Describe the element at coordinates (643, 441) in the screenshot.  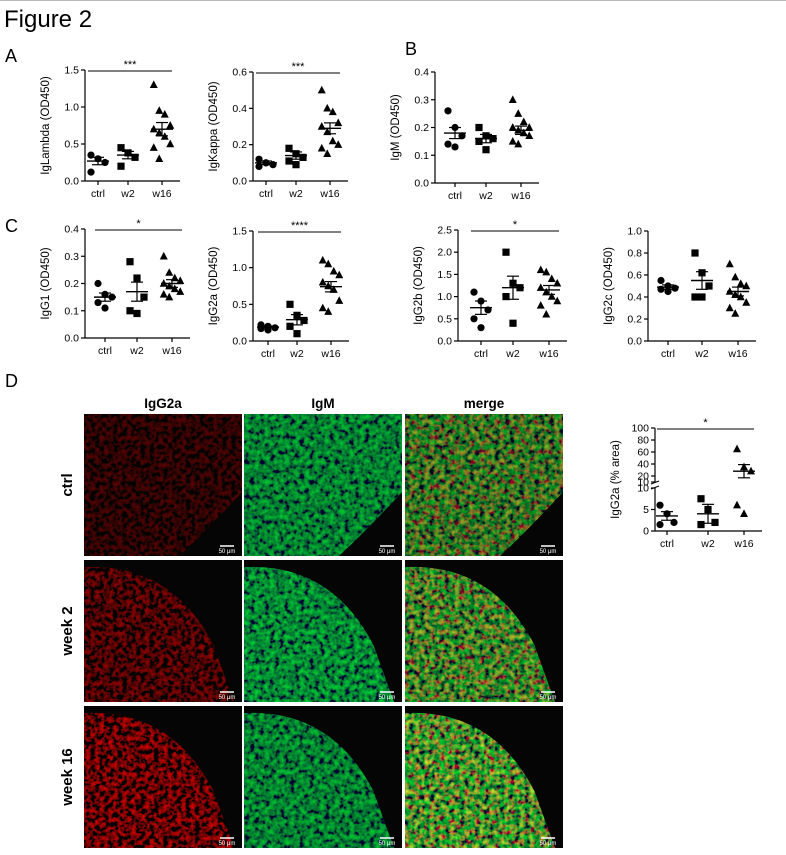
I see `y-tick-label: 80` at that location.